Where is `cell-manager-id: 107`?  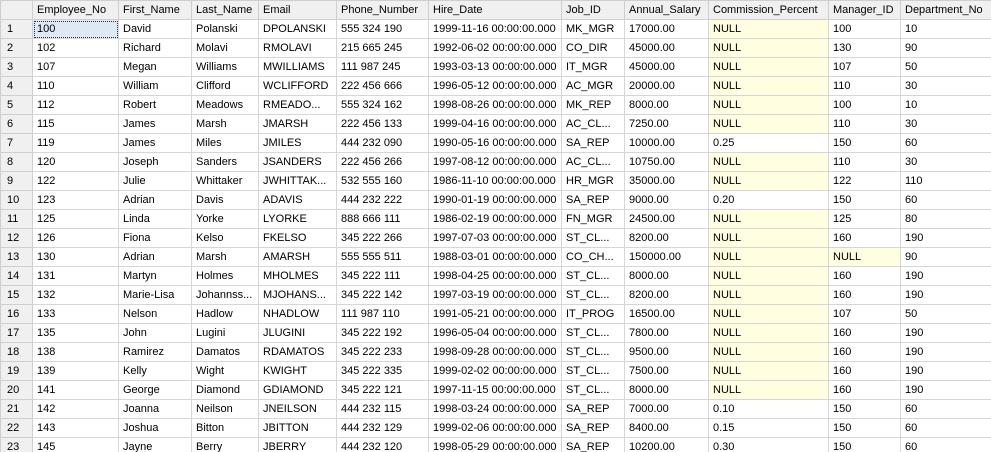 cell-manager-id: 107 is located at coordinates (864, 67).